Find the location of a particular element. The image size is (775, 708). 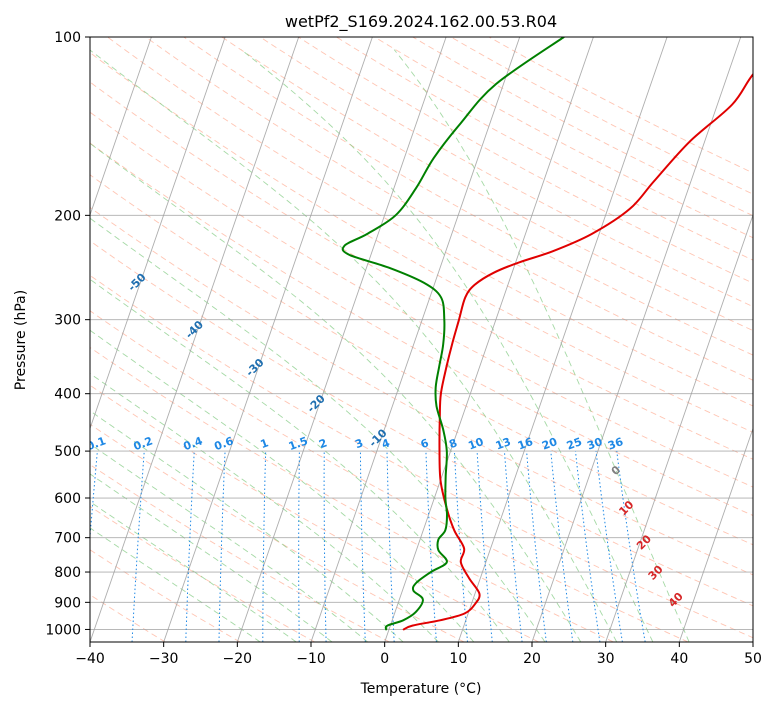

mixing-ratio-label: 2 is located at coordinates (323, 443).